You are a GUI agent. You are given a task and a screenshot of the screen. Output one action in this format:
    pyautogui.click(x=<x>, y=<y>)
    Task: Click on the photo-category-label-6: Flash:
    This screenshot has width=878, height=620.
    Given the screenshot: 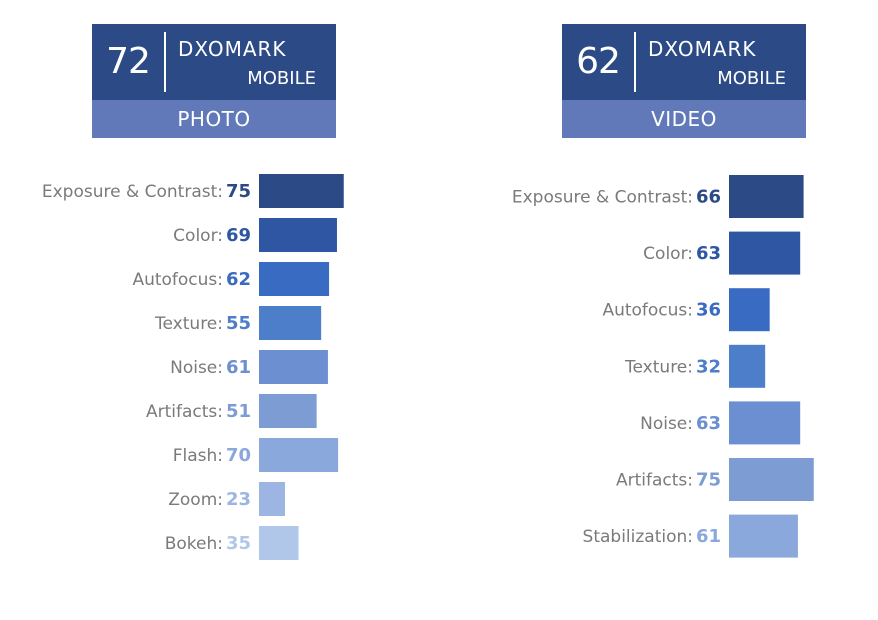 What is the action you would take?
    pyautogui.click(x=198, y=456)
    